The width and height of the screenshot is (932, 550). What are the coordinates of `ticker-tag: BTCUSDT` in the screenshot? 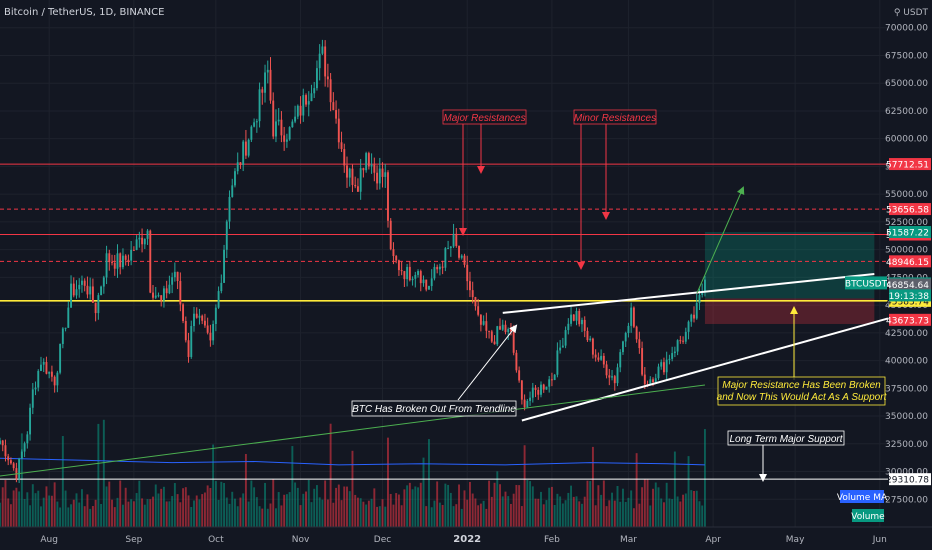 It's located at (866, 284).